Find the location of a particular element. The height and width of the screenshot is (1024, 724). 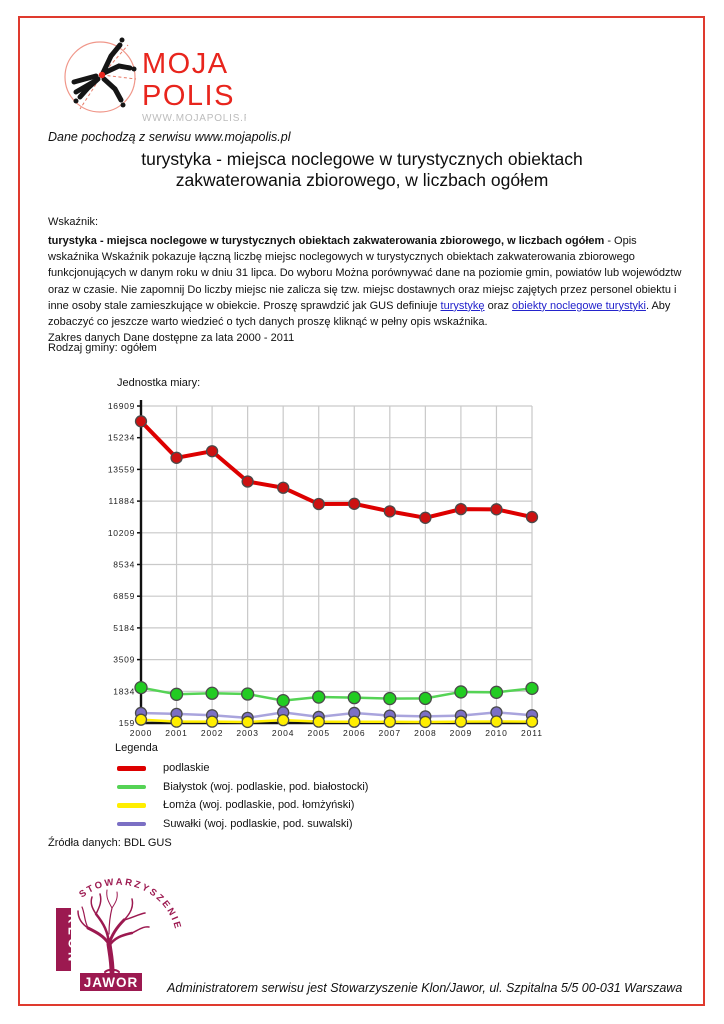

logo-text-polis: POLIS is located at coordinates (188, 96).